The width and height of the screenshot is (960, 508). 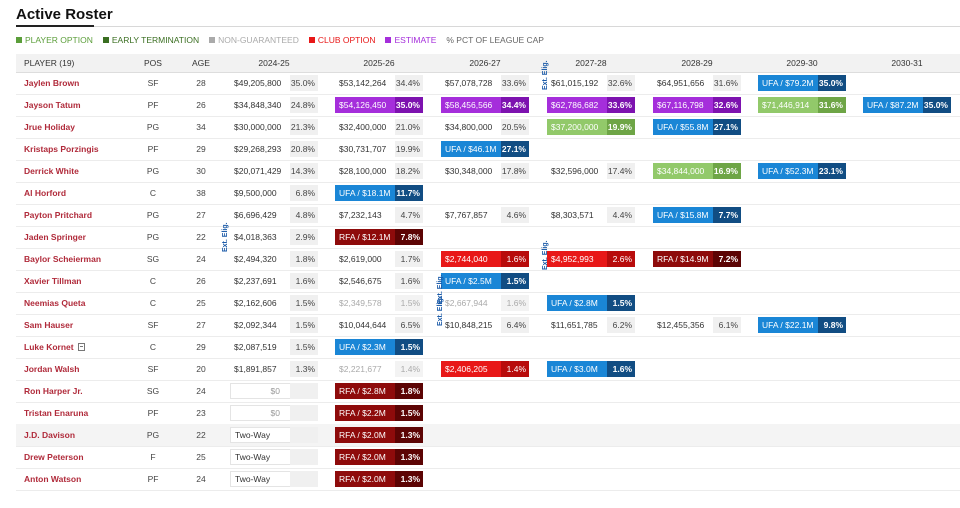 I want to click on player-name-link: Jayson Tatum, so click(x=52, y=105).